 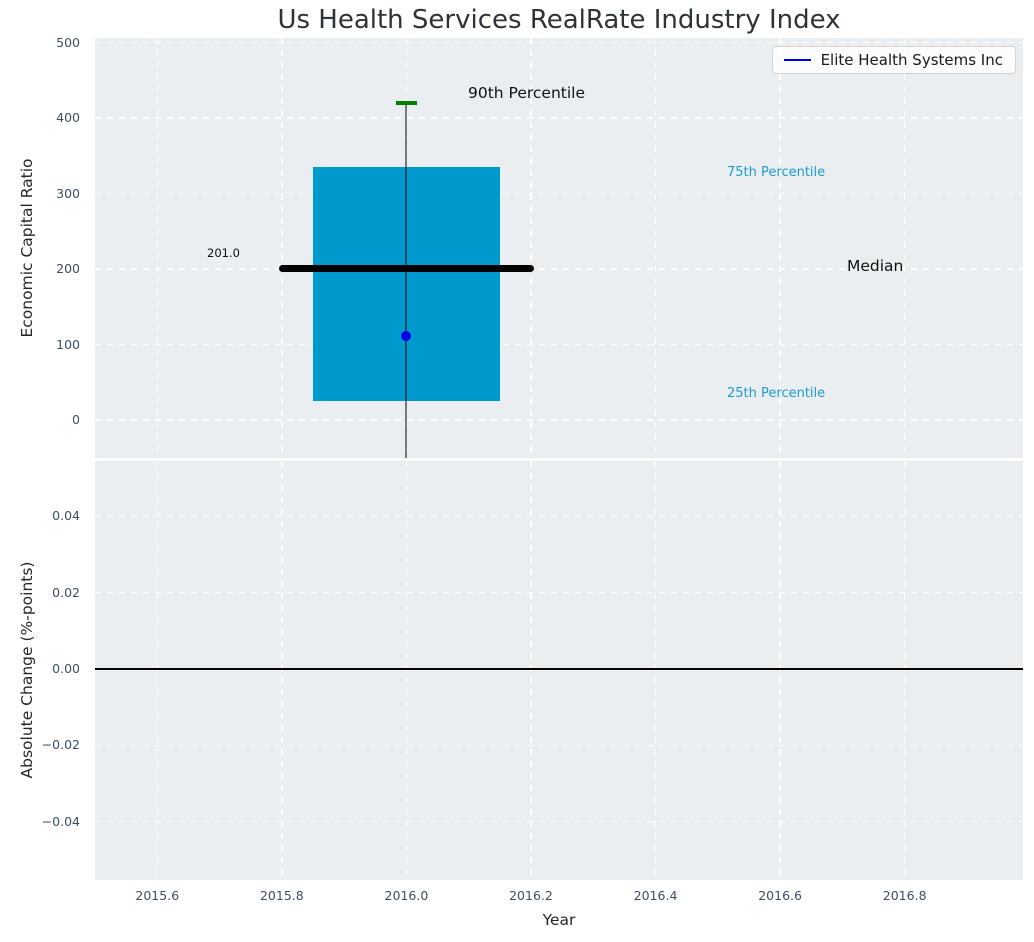 I want to click on legend: Elite Health Systems Inc, so click(x=893, y=60).